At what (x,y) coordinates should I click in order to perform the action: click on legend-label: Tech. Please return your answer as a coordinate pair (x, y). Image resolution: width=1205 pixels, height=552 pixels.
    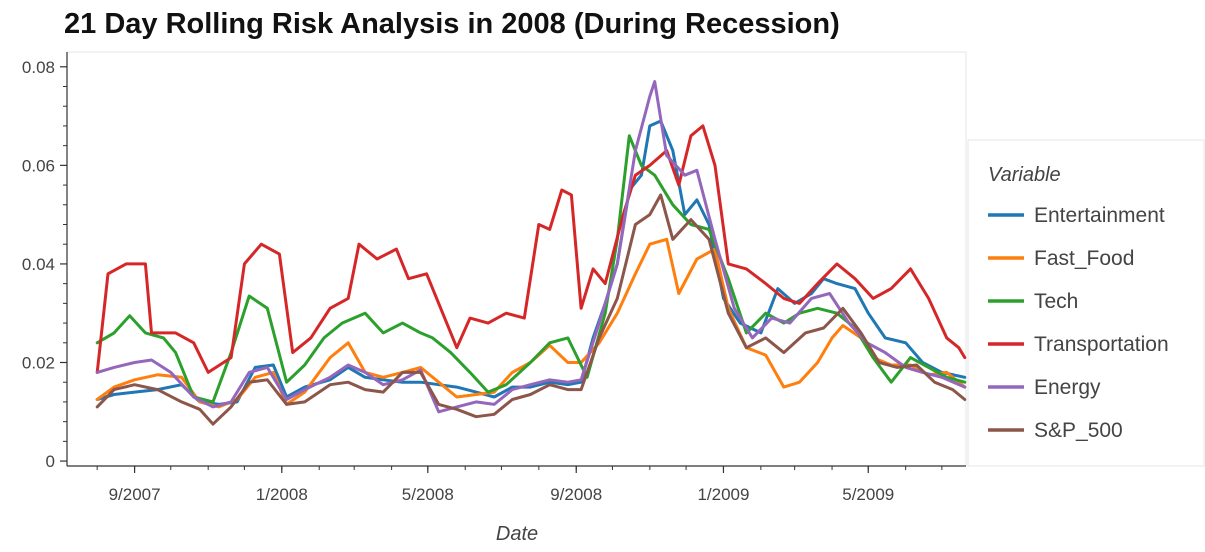
    Looking at the image, I should click on (1056, 301).